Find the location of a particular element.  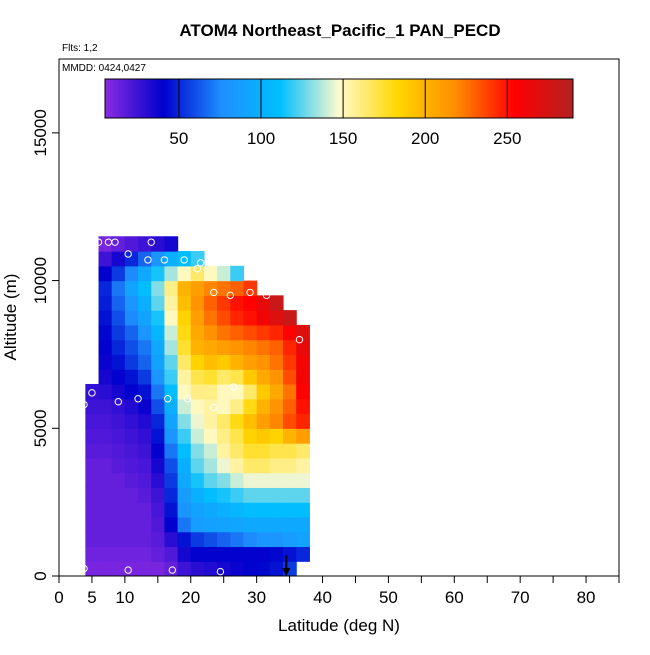

colorbar-gradient is located at coordinates (339, 98).